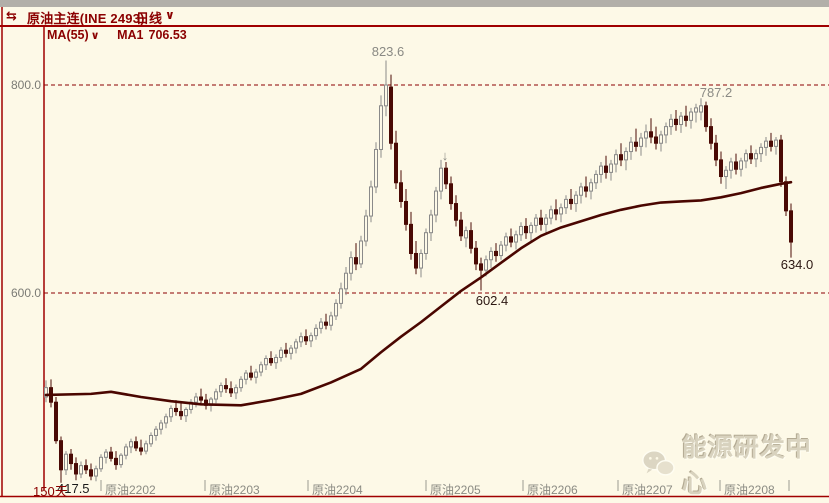  What do you see at coordinates (414, 26) in the screenshot?
I see `header-separator-line` at bounding box center [414, 26].